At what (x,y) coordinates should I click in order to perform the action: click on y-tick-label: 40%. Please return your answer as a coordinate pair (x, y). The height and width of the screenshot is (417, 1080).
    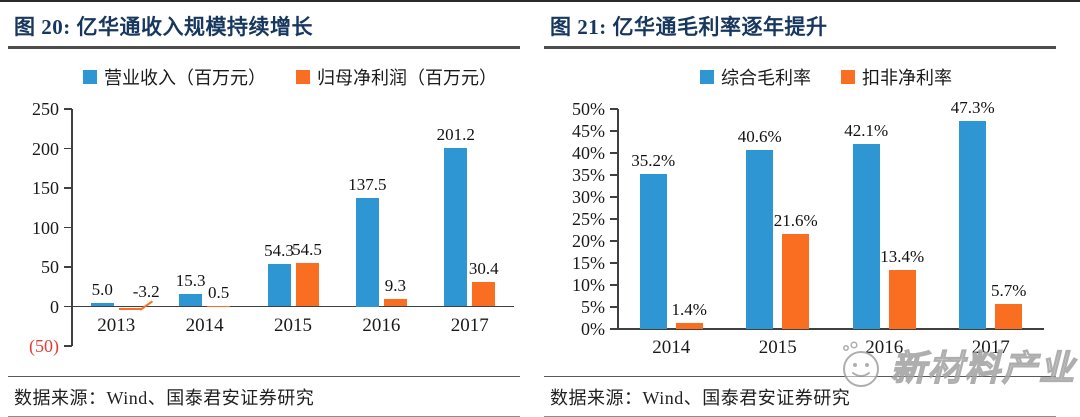
    Looking at the image, I should click on (588, 153).